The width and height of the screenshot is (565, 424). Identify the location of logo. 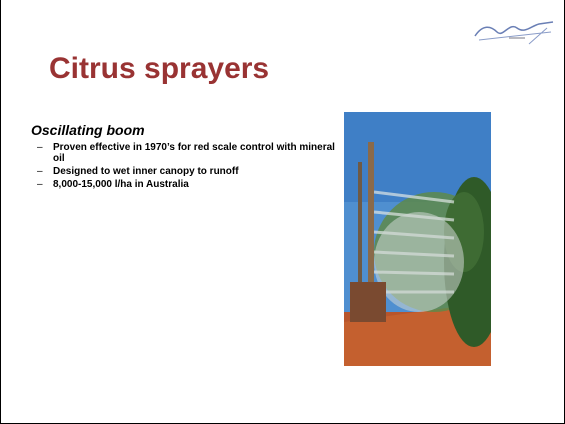
(514, 33).